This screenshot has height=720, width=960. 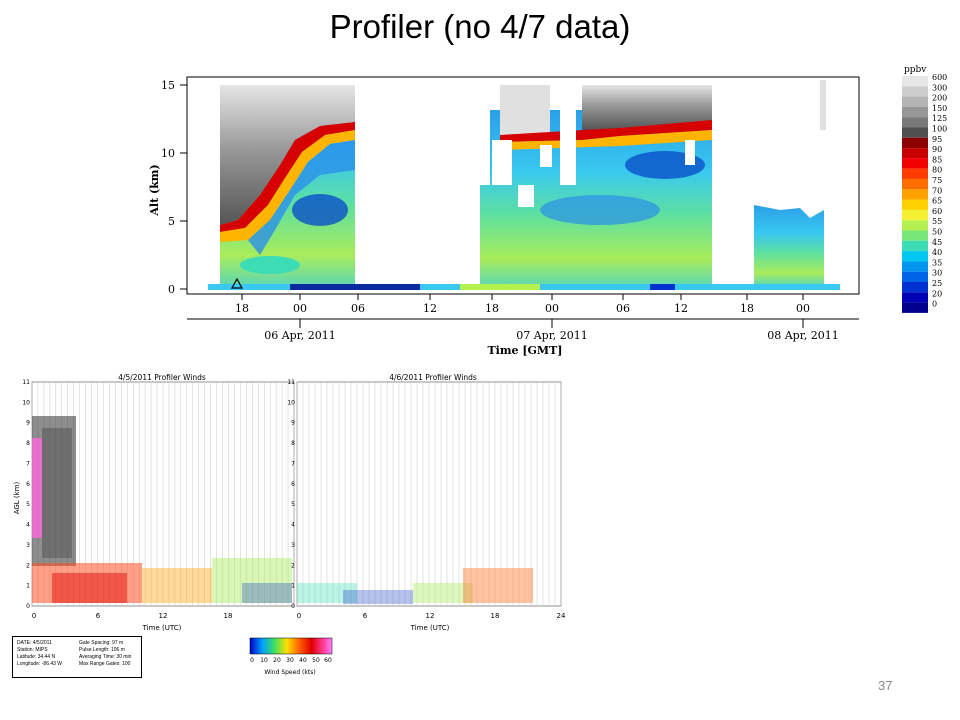 I want to click on colorbar-label: 150, so click(x=939, y=108).